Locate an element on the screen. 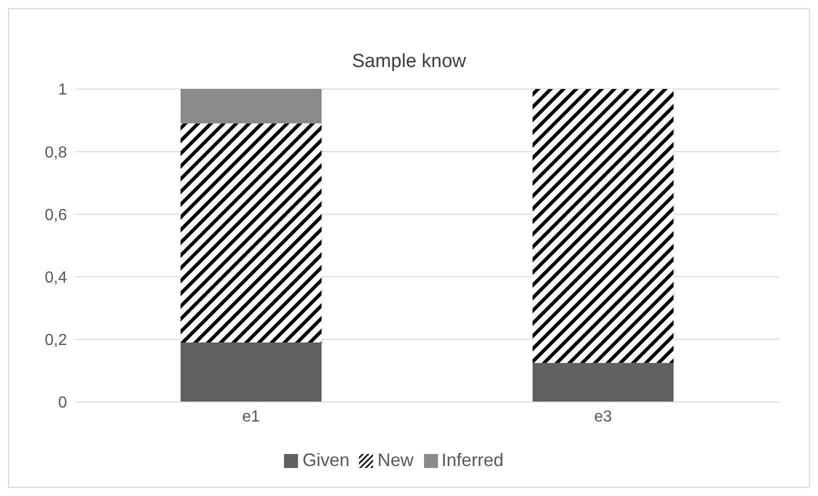 This screenshot has width=818, height=496. x-tick-label: e1 is located at coordinates (251, 417).